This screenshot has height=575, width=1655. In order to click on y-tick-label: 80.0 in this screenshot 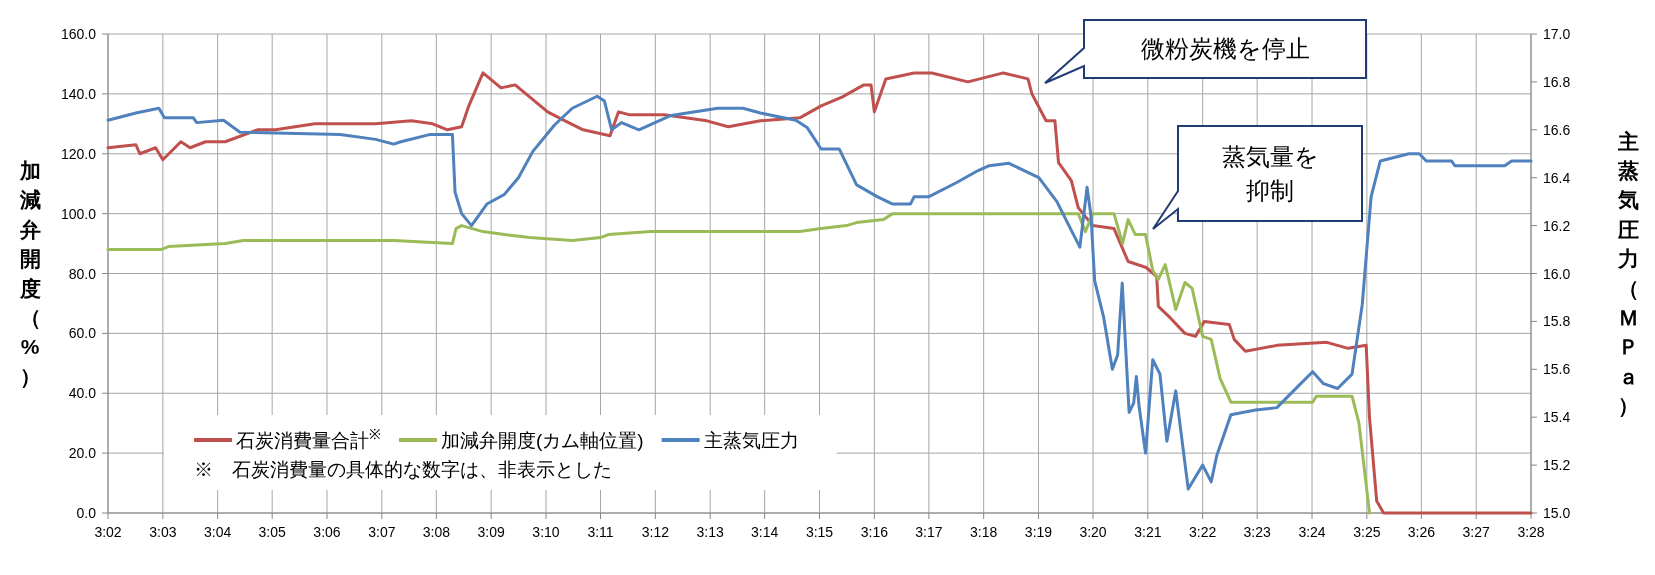, I will do `click(82, 273)`.